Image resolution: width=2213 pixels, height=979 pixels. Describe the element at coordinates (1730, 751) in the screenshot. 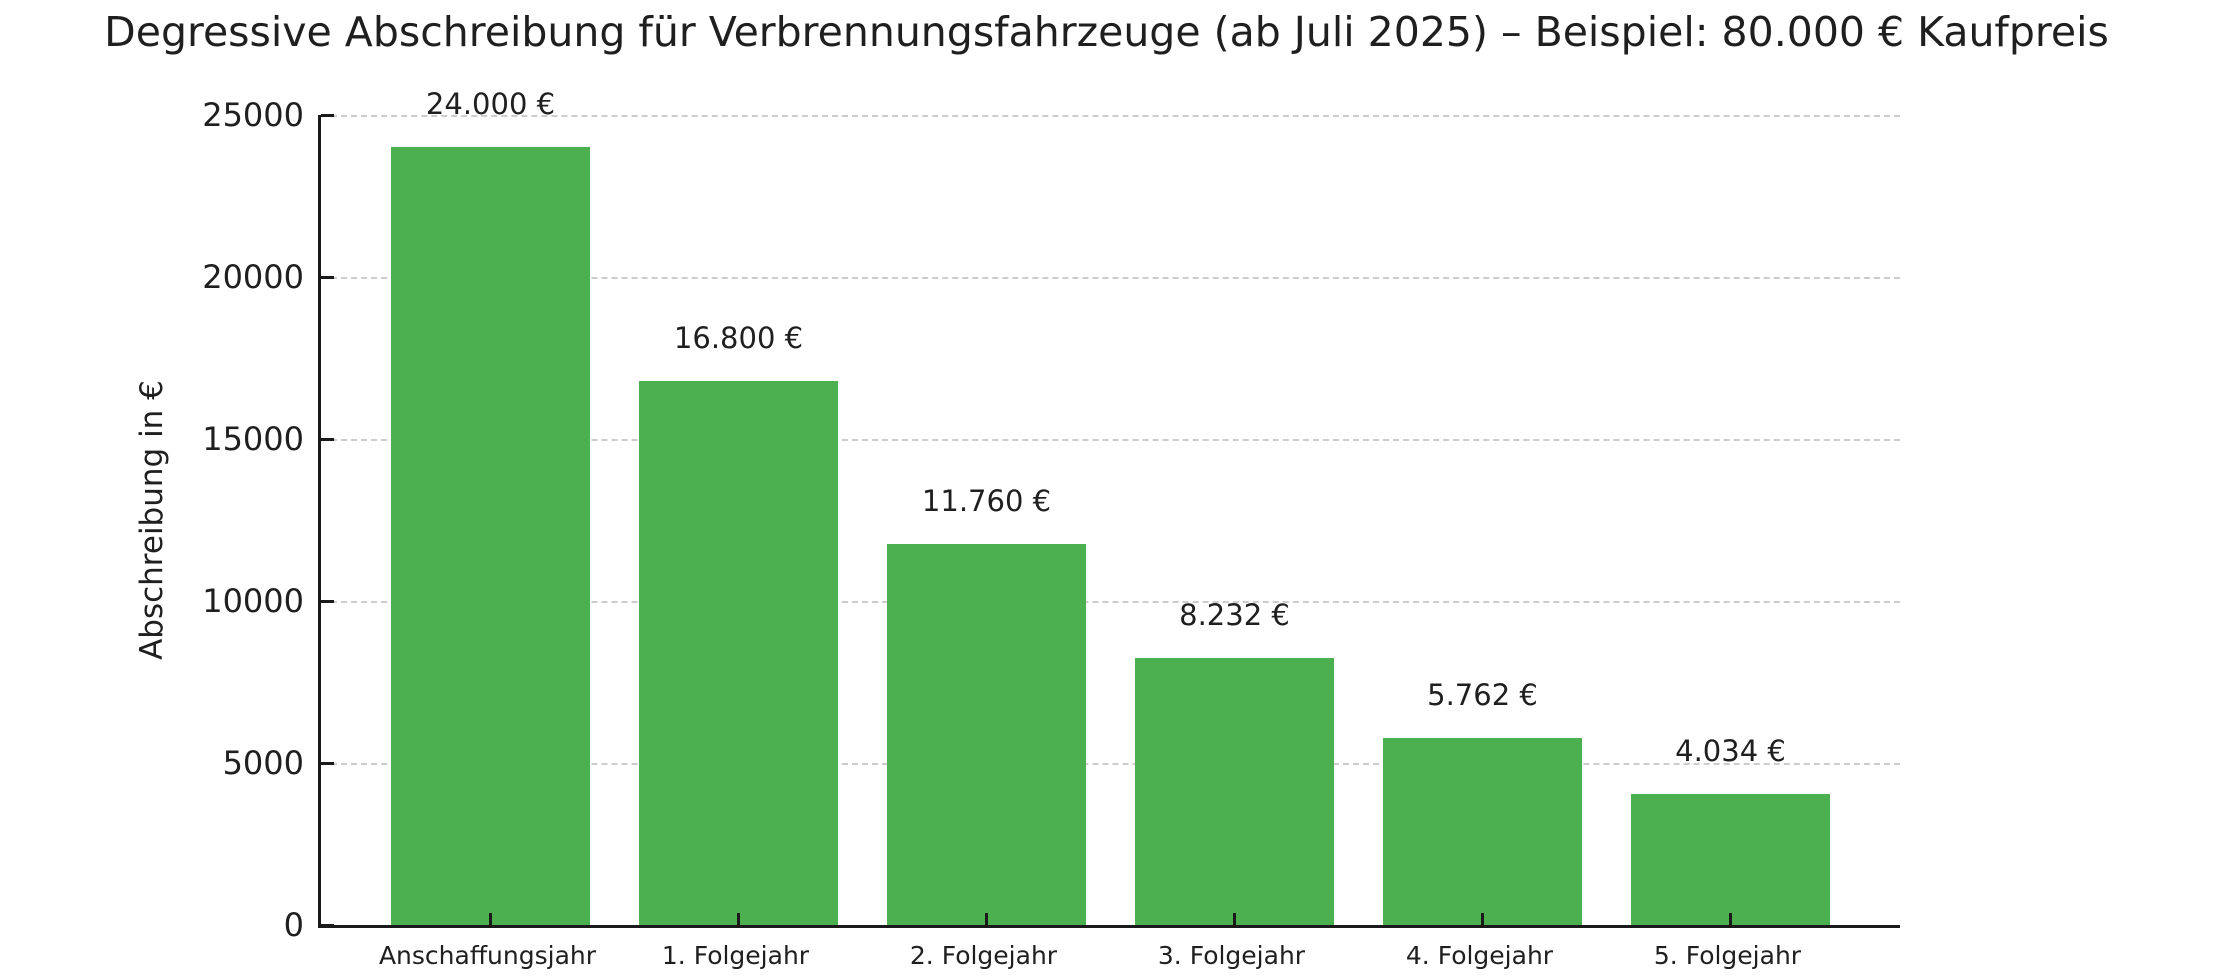

I see `bar-value-label: 4.034 €` at that location.